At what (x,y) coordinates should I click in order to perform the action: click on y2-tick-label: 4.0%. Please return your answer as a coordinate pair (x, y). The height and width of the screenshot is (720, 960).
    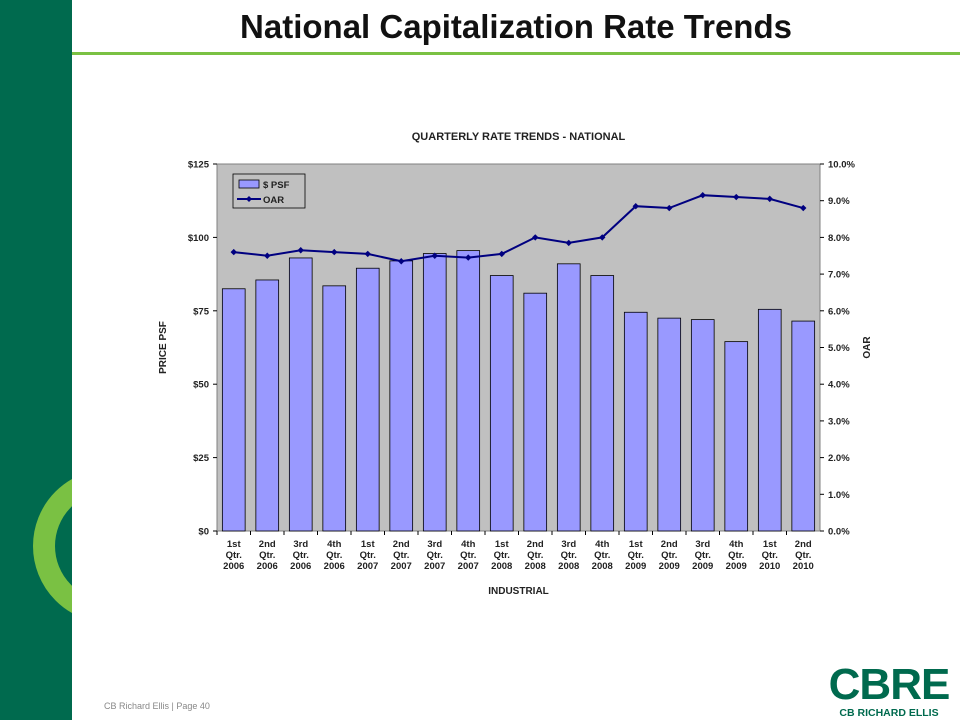
    Looking at the image, I should click on (839, 385).